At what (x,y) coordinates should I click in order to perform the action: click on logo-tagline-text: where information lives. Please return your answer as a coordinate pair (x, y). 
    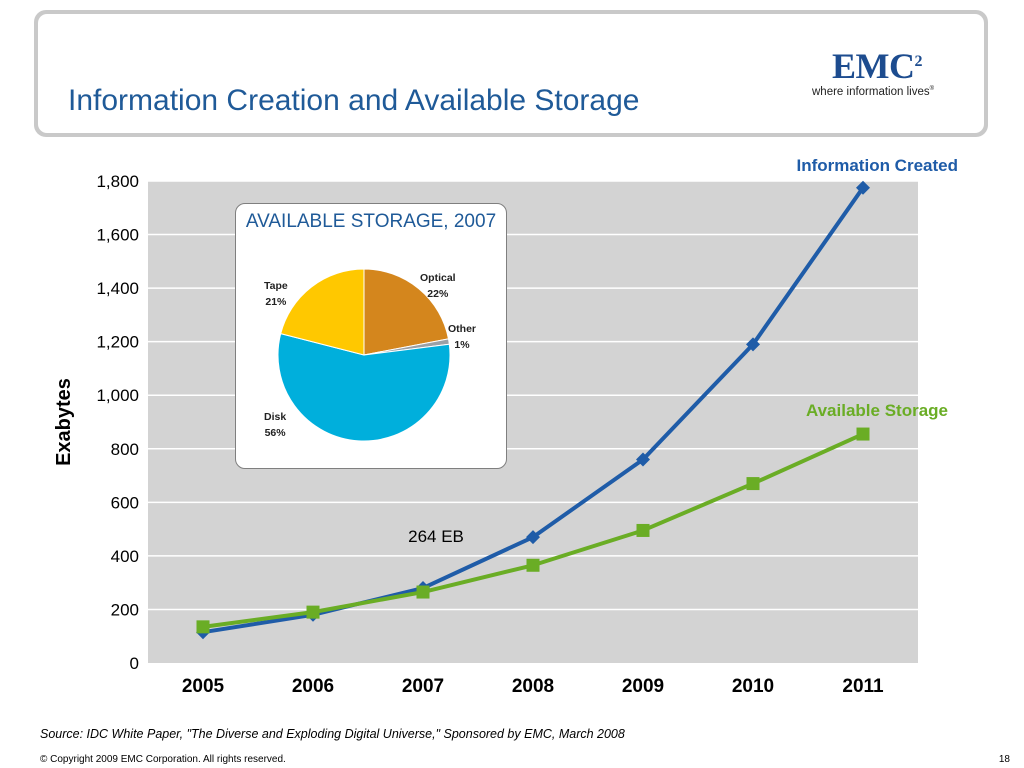
    Looking at the image, I should click on (871, 92).